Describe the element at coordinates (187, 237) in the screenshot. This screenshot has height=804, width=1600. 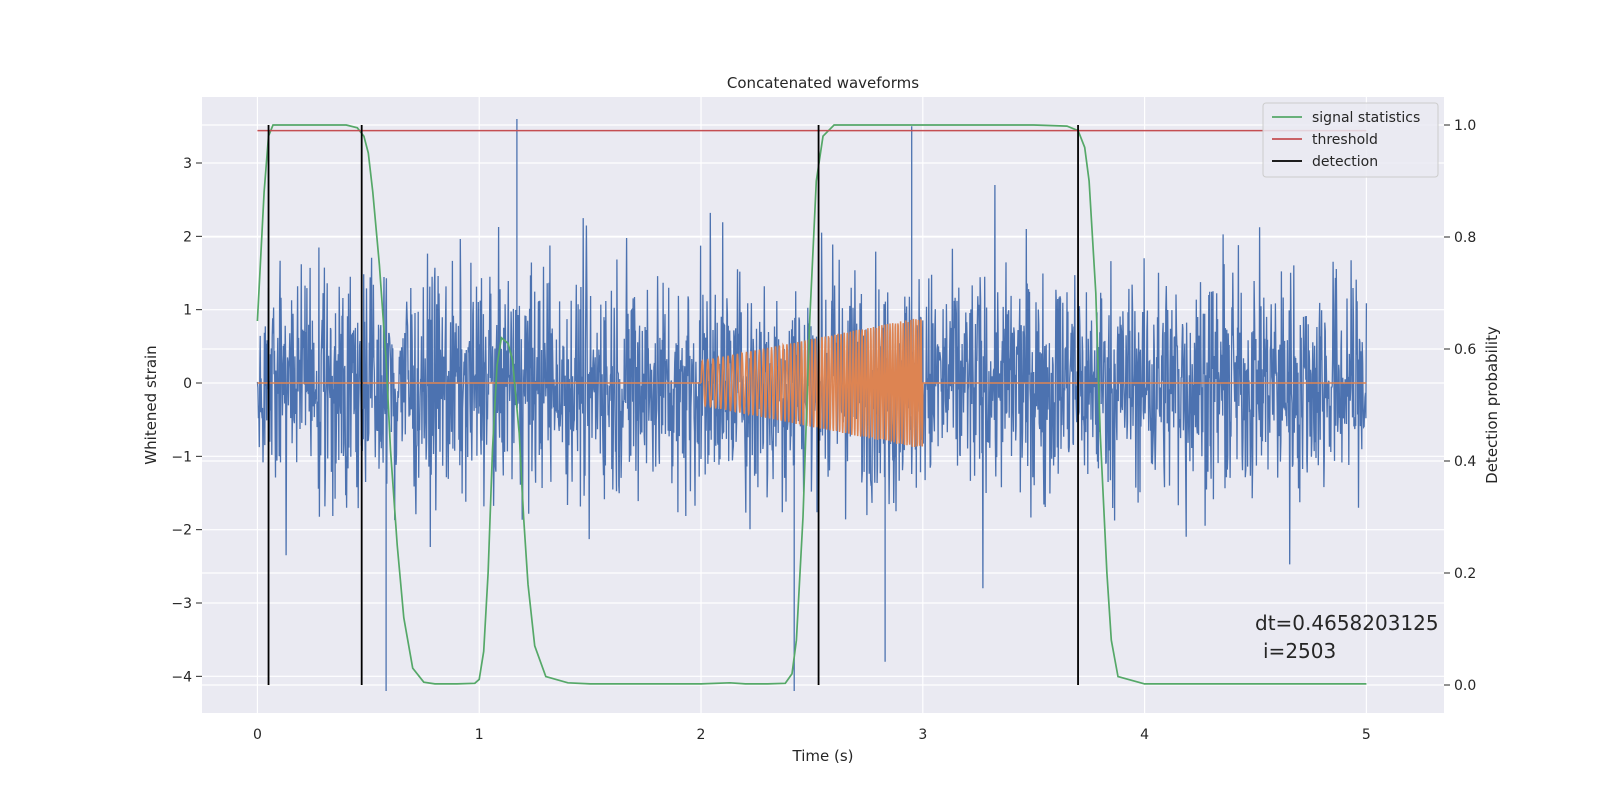
I see `left-y-tick-label: 2` at that location.